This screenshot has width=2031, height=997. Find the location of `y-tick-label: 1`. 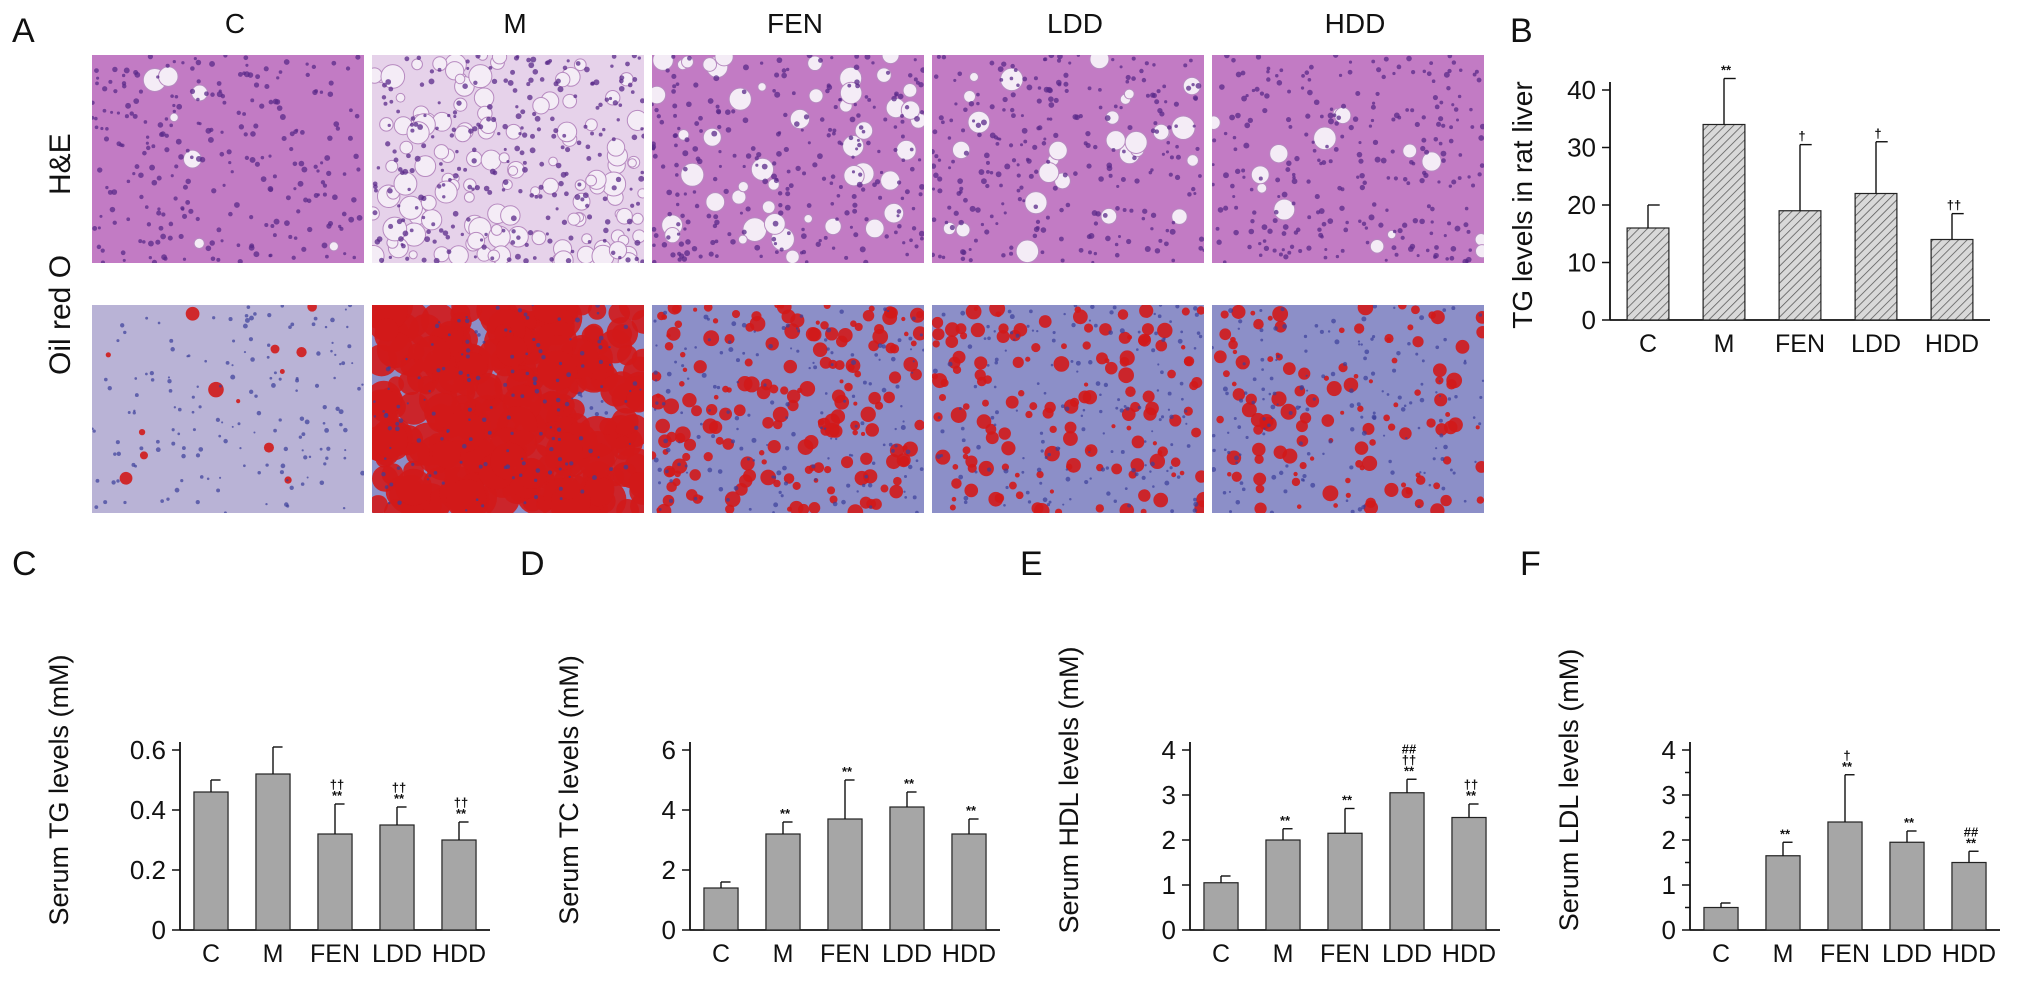

y-tick-label: 1 is located at coordinates (1169, 885).